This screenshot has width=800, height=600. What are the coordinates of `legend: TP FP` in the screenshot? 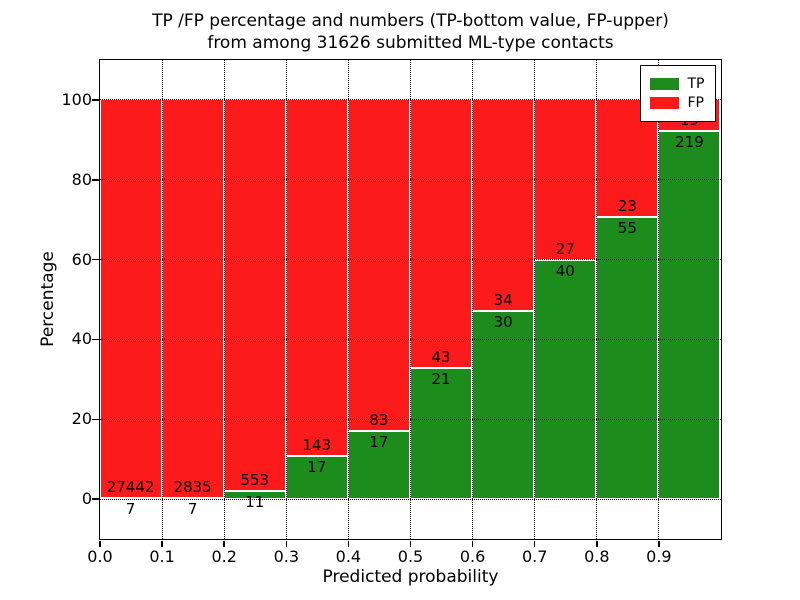 It's located at (677, 93).